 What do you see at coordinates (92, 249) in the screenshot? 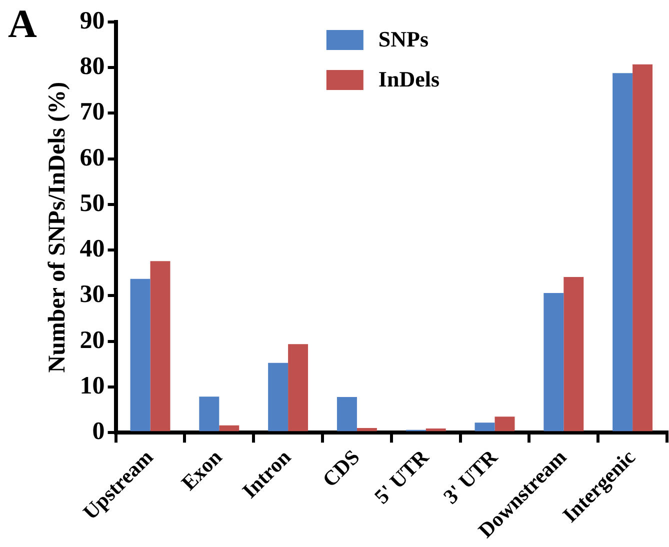
I see `y-tick-label: 40` at bounding box center [92, 249].